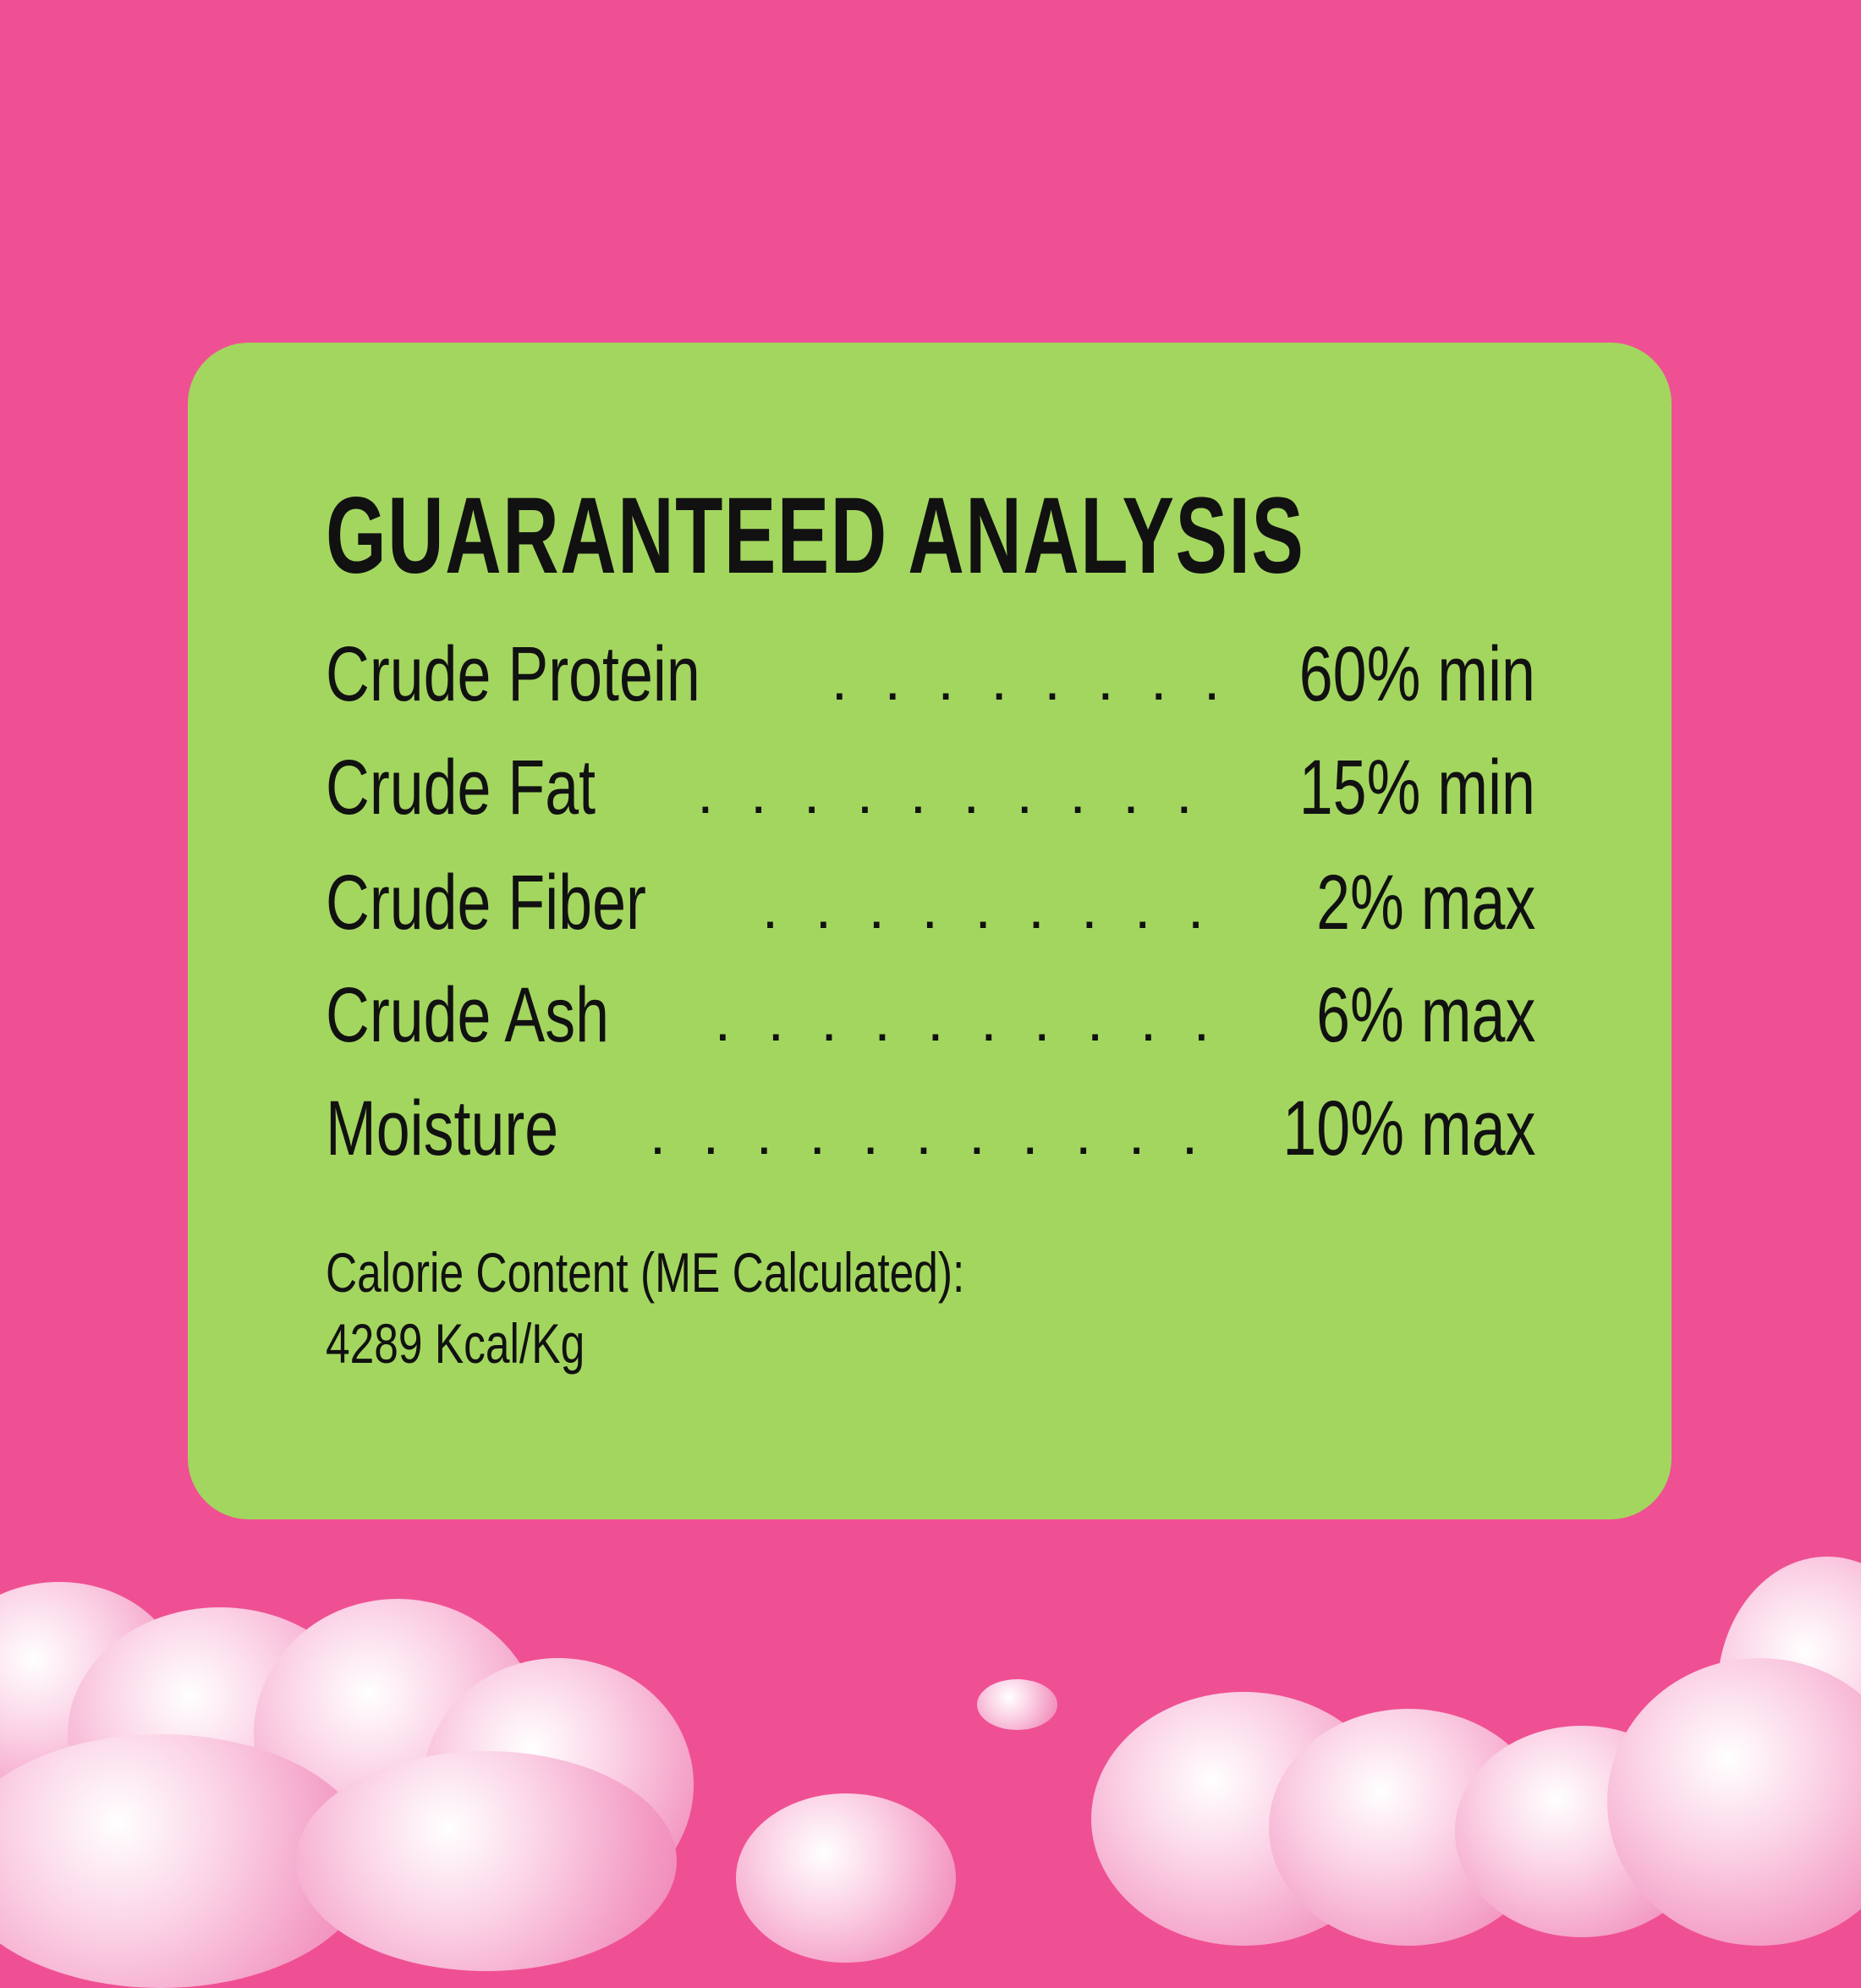 This screenshot has width=1861, height=1988. I want to click on row-value: 15% min, so click(1416, 787).